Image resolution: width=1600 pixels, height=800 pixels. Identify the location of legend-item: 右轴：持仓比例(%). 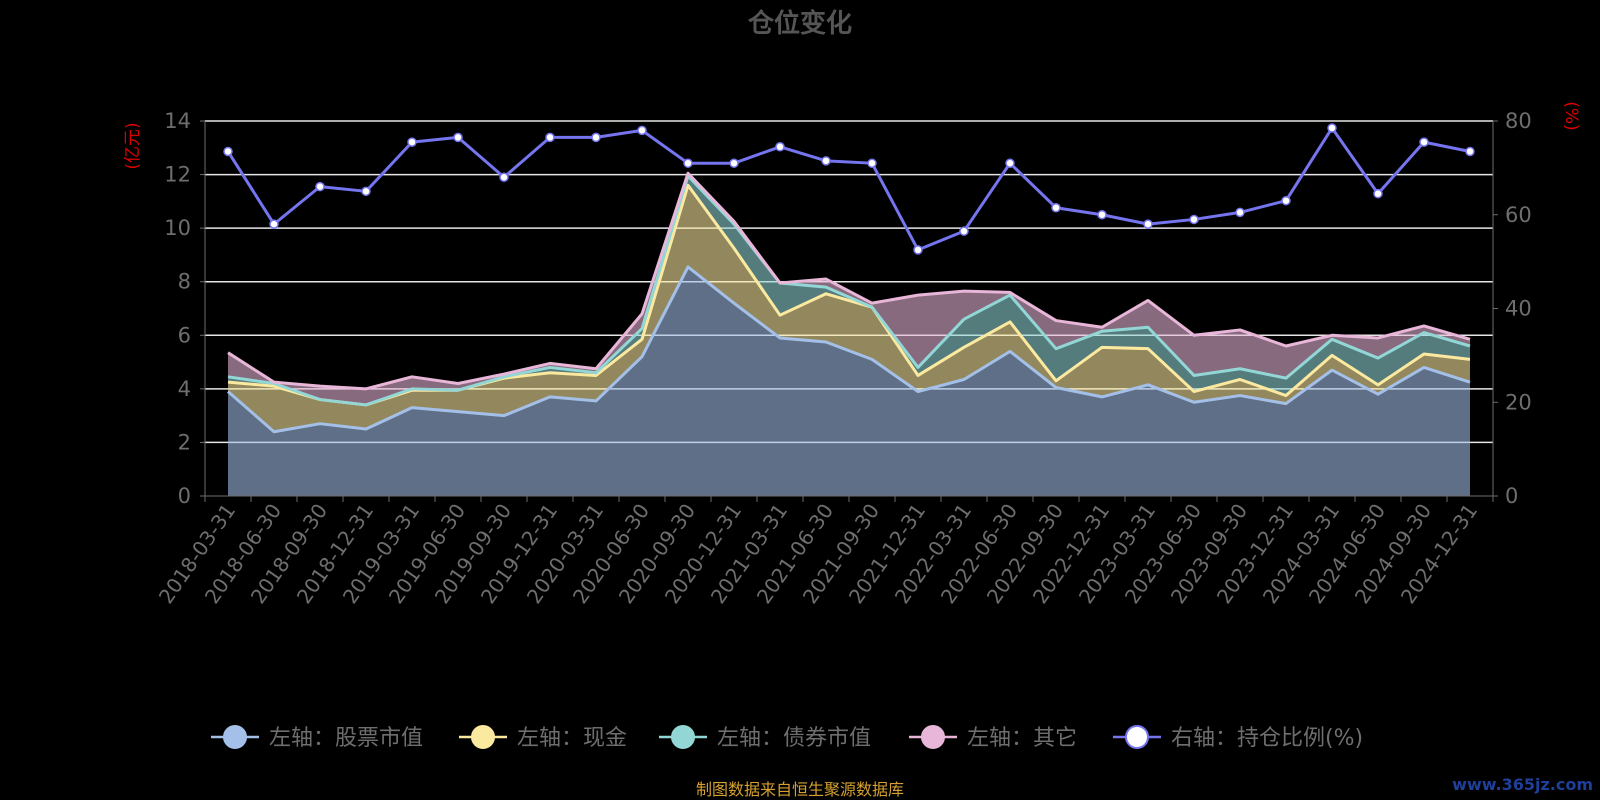
(1238, 738).